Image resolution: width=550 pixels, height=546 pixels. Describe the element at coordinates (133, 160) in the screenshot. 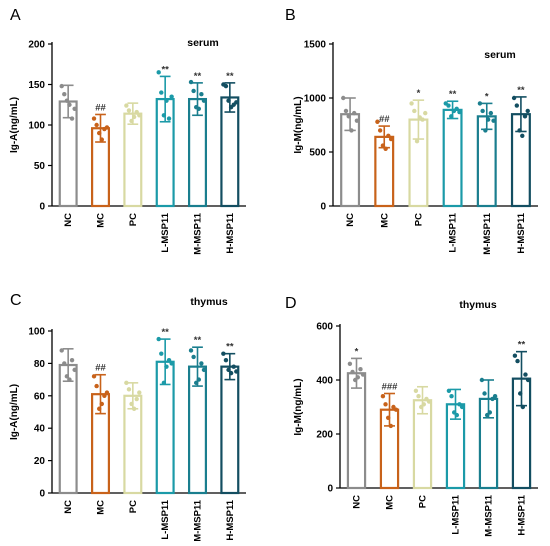

I see `bar-pc` at that location.